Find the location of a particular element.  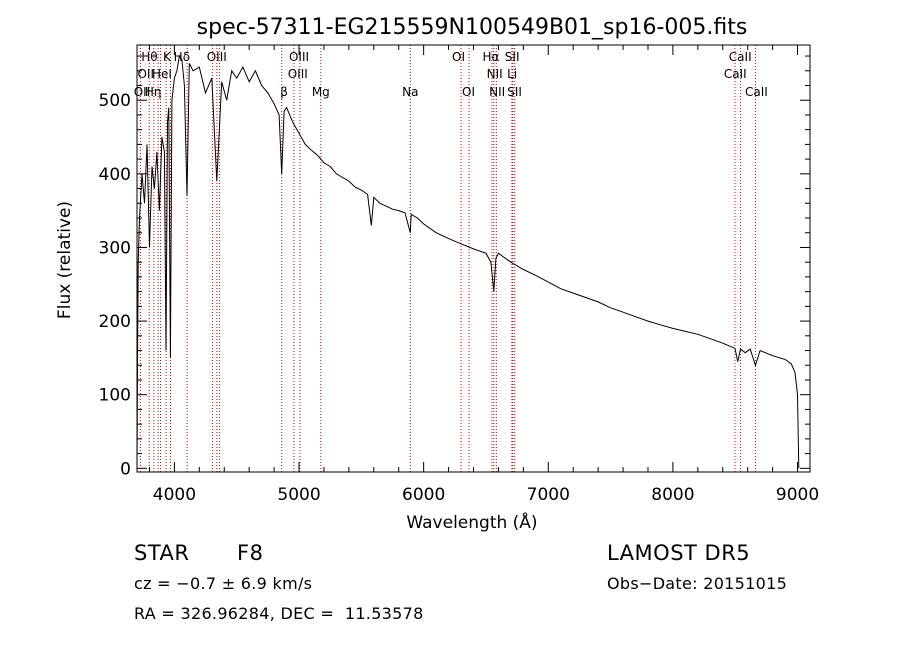

x-tick-label: 6000 is located at coordinates (423, 495).